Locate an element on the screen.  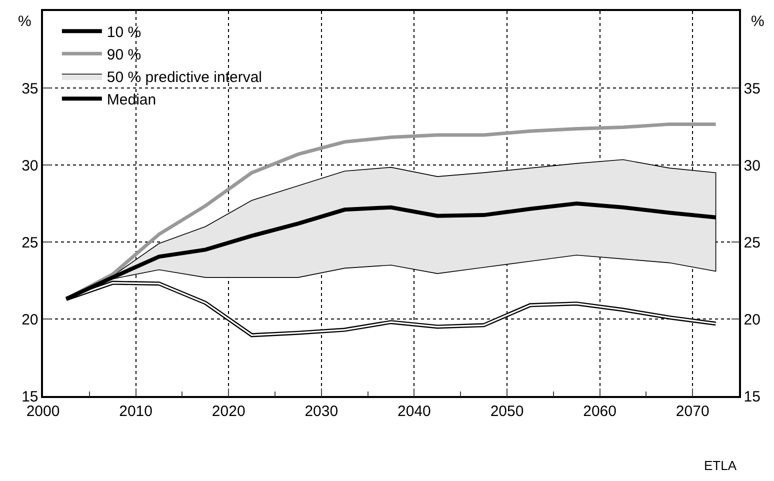
y-tick-label: 30 is located at coordinates (30, 165).